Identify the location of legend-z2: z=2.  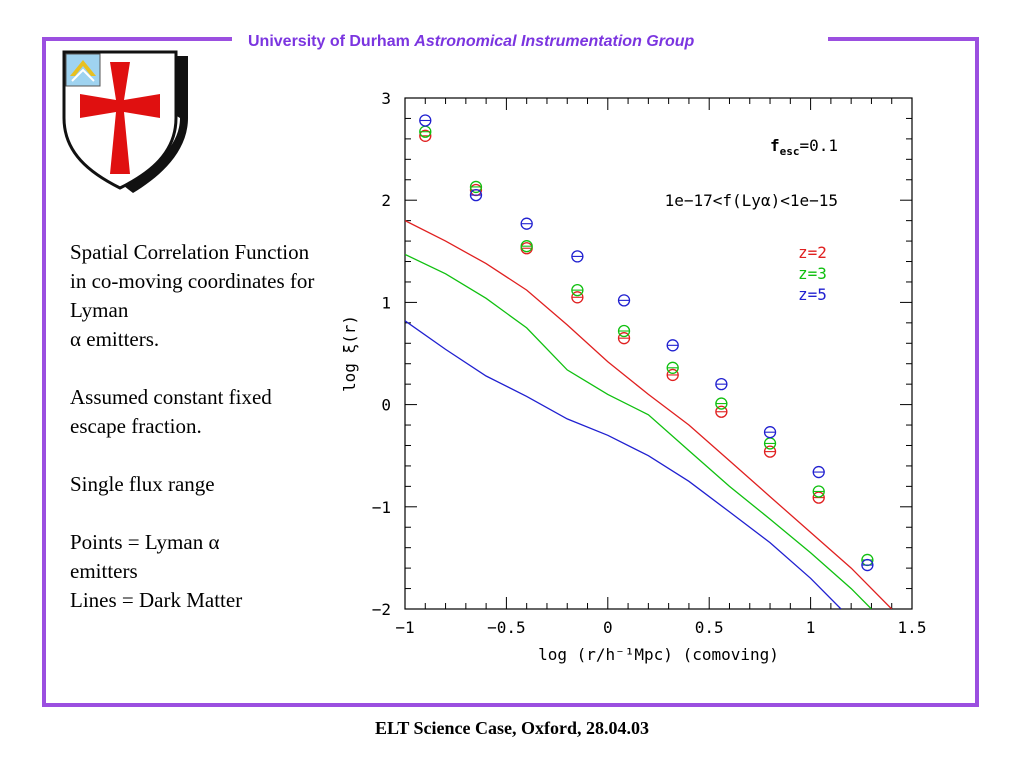
(812, 252).